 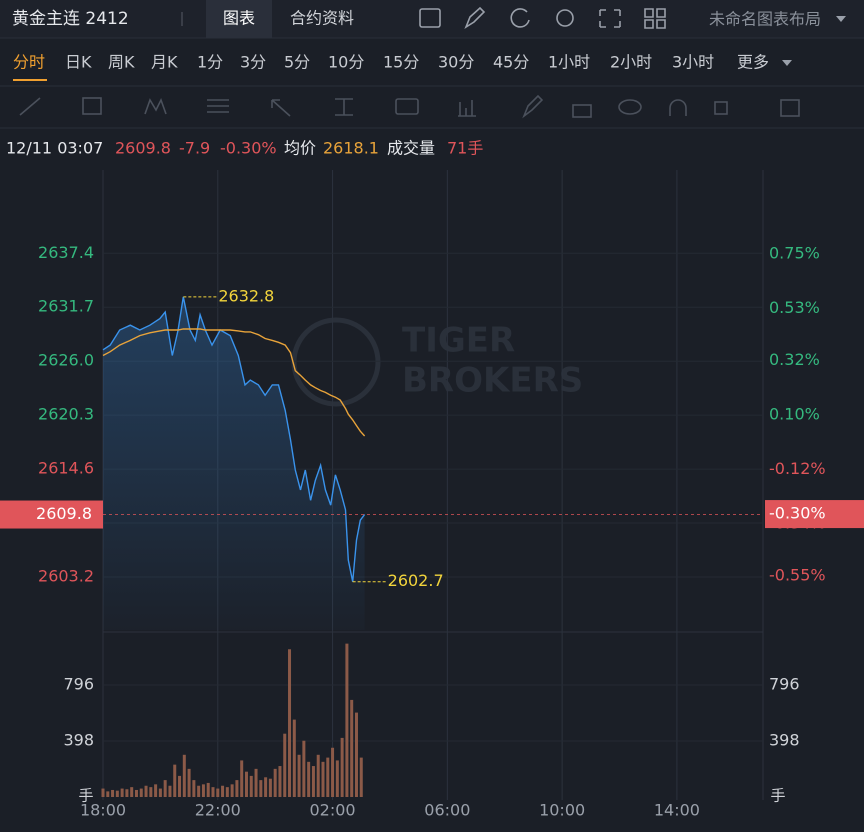 What do you see at coordinates (121, 62) in the screenshot?
I see `period-tab: 周K` at bounding box center [121, 62].